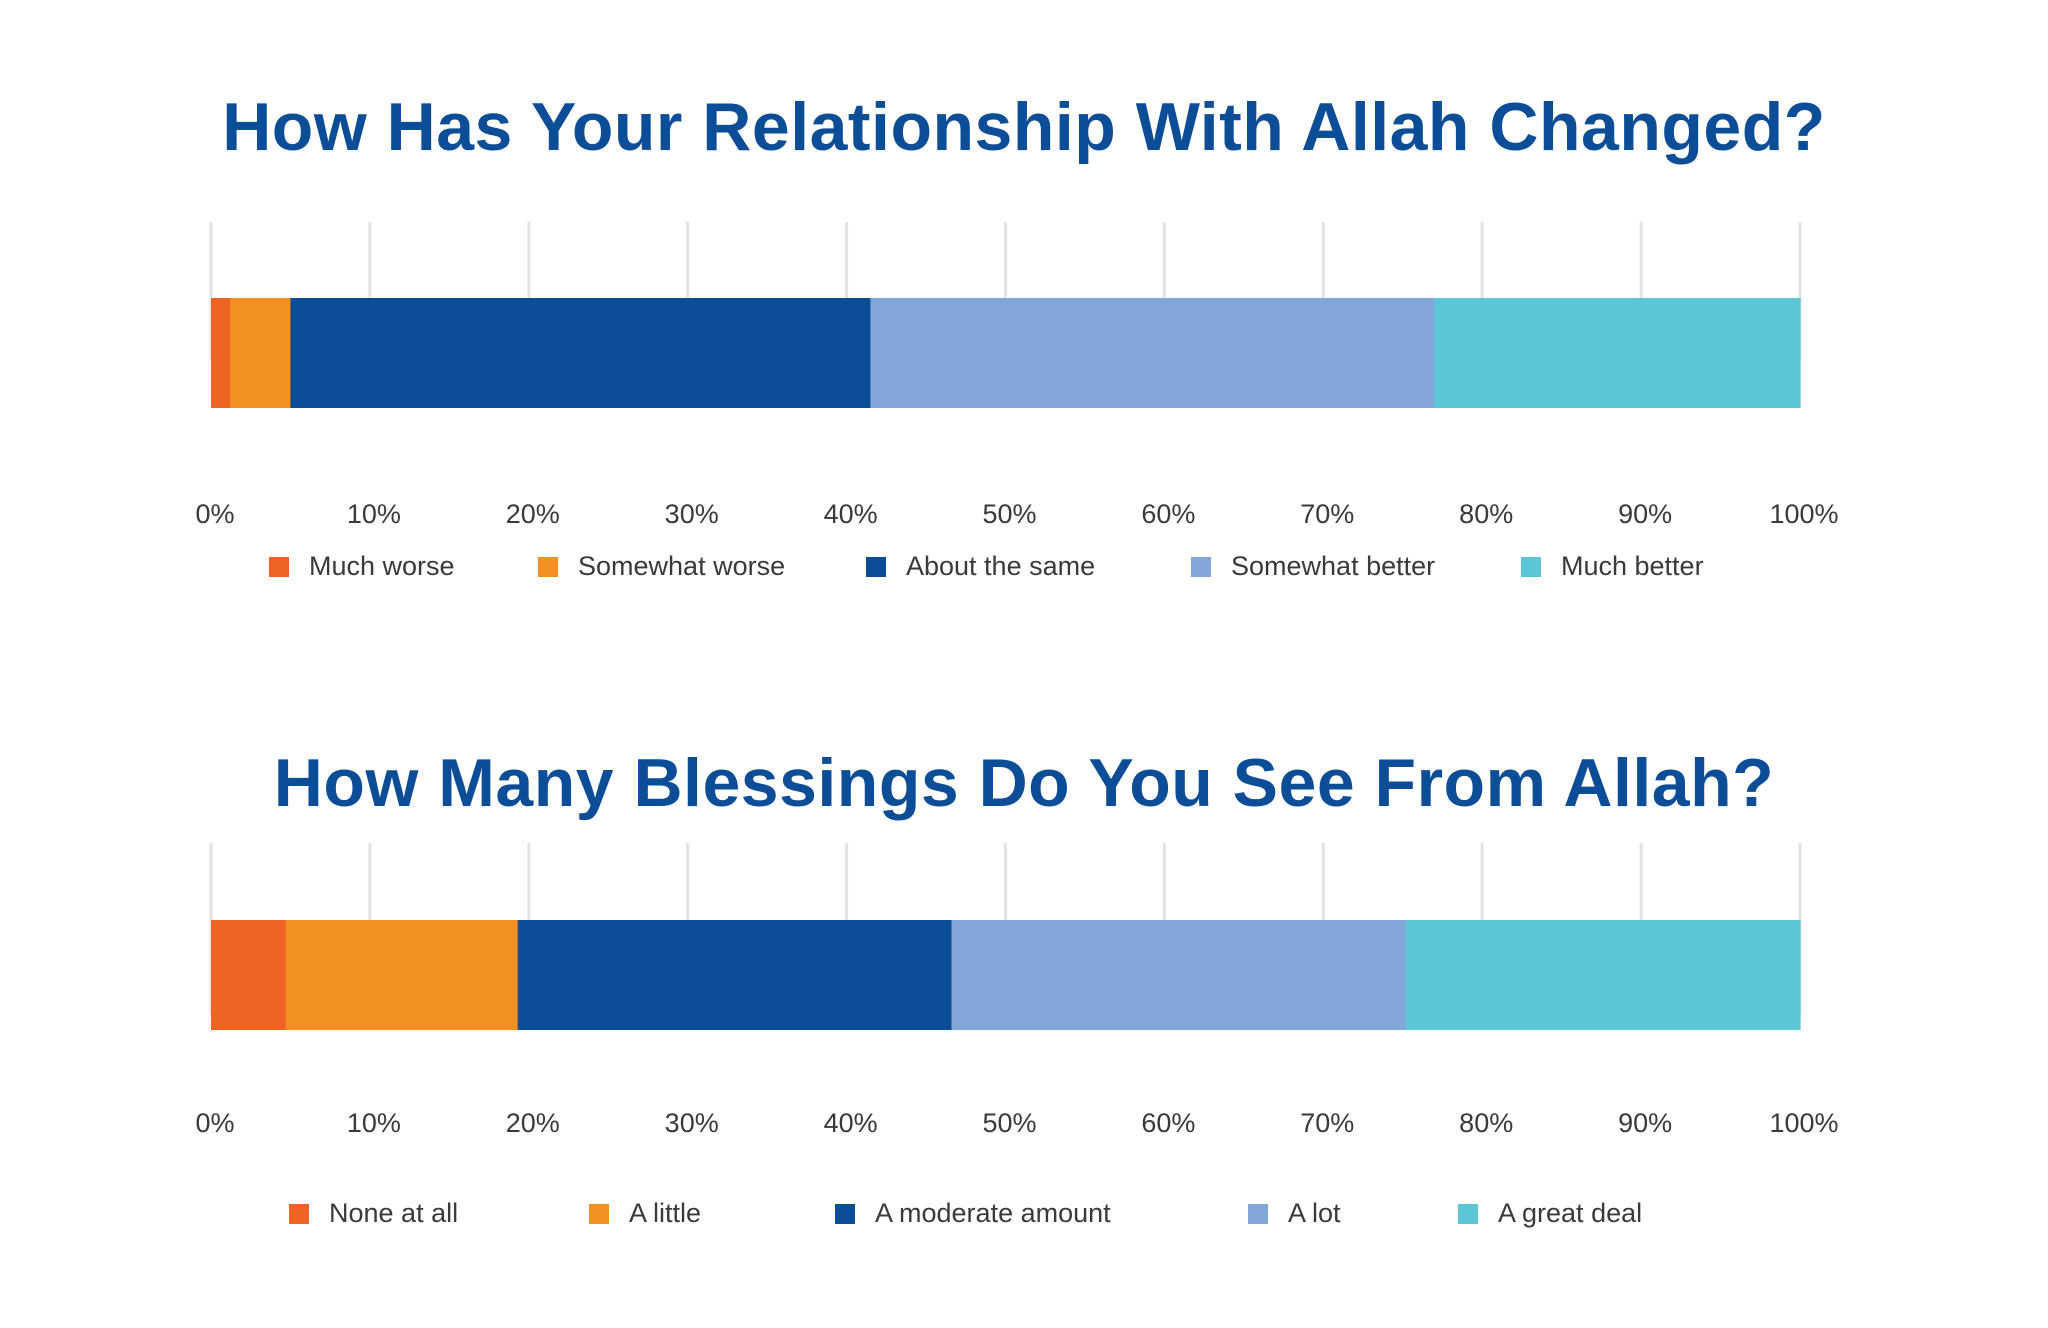  Describe the element at coordinates (1632, 566) in the screenshot. I see `legend-label: Much better` at that location.